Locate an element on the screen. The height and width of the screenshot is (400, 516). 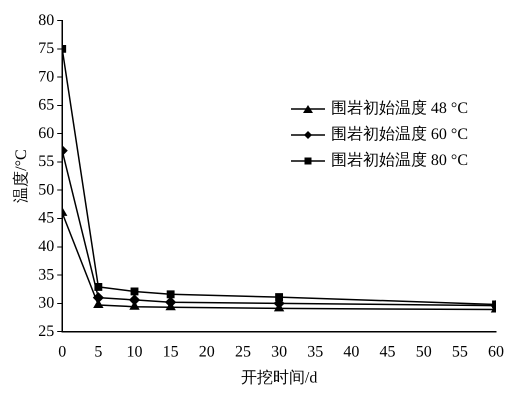
x-axis-title: 开挖时间/d is located at coordinates (279, 377).